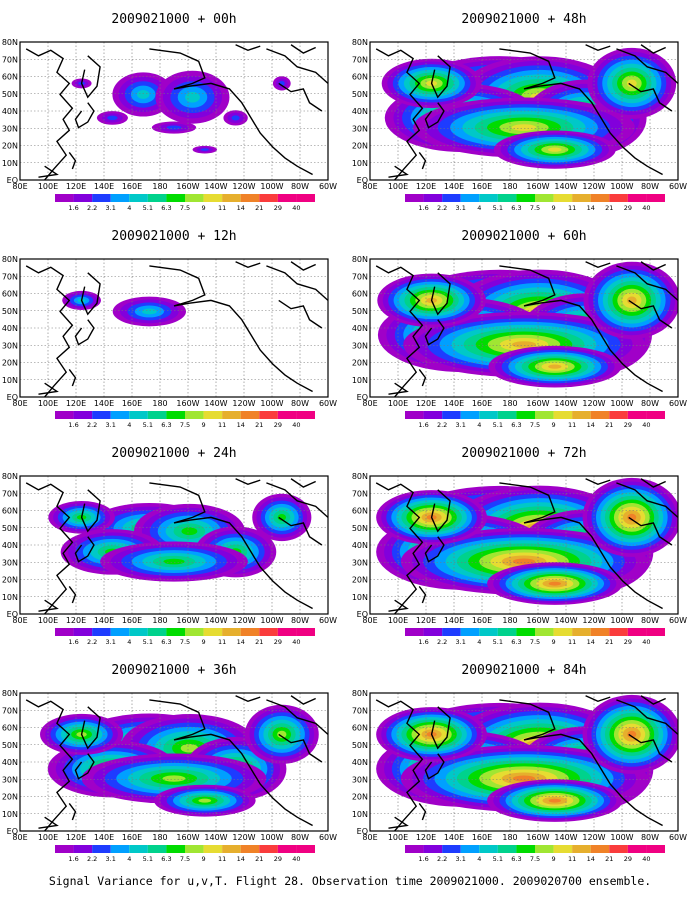 The height and width of the screenshot is (900, 700). Describe the element at coordinates (554, 859) in the screenshot. I see `colorbar-label: 9` at that location.